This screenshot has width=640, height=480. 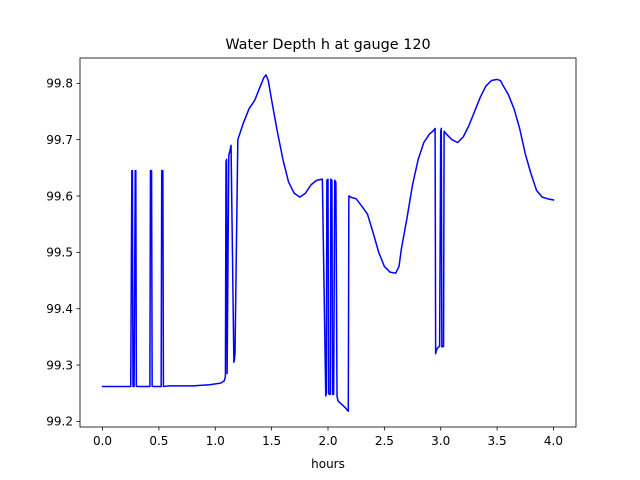 I want to click on x-tick-label: 0.5, so click(x=158, y=441).